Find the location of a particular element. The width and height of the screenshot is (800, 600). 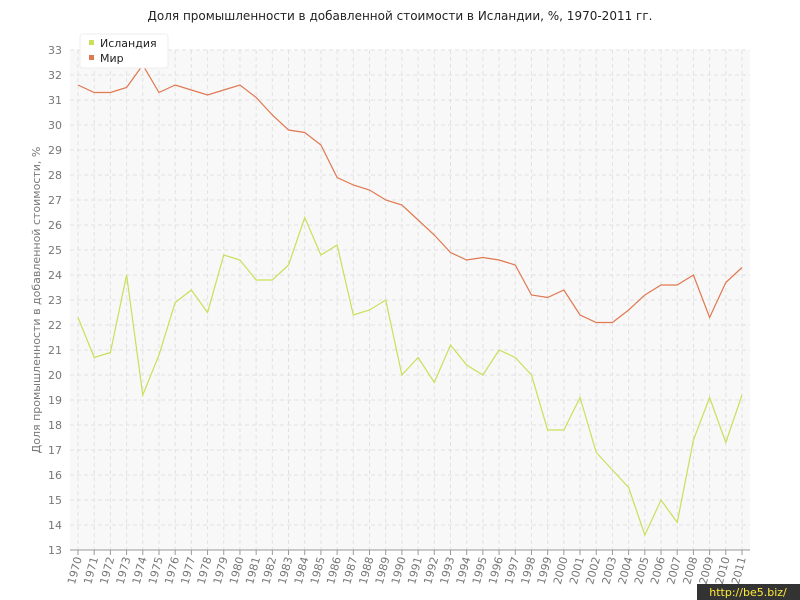

y-tick-label: 28 is located at coordinates (55, 175).